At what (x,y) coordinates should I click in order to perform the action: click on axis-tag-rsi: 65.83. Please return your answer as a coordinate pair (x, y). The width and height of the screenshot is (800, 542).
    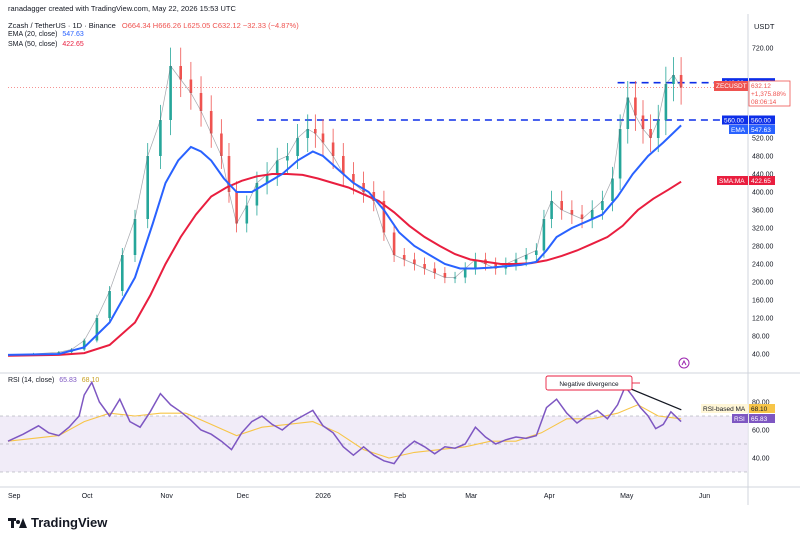
    Looking at the image, I should click on (762, 418).